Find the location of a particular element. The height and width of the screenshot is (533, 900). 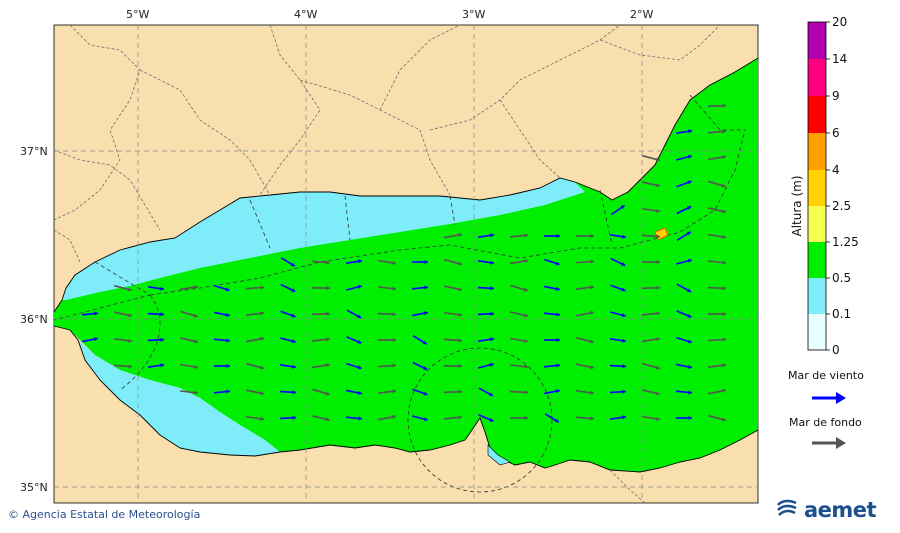

legend-wind-sea-arrow is located at coordinates (829, 398).